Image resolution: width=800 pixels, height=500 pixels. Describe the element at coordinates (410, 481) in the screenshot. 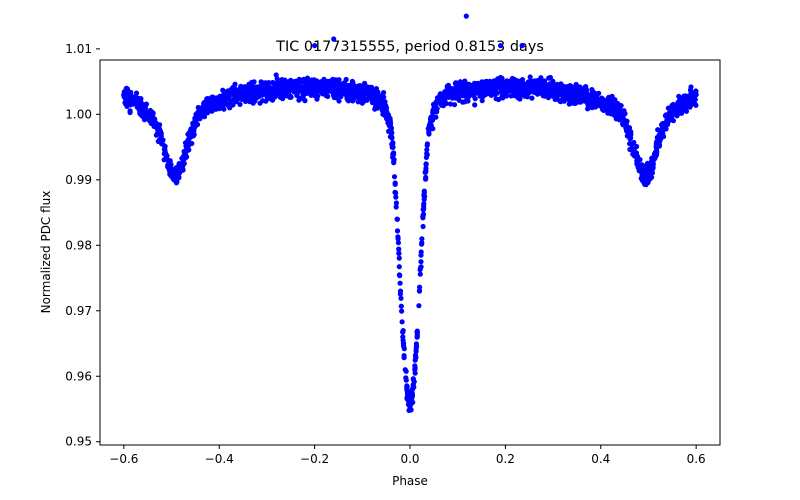

I see `x-axis-label: Phase` at that location.